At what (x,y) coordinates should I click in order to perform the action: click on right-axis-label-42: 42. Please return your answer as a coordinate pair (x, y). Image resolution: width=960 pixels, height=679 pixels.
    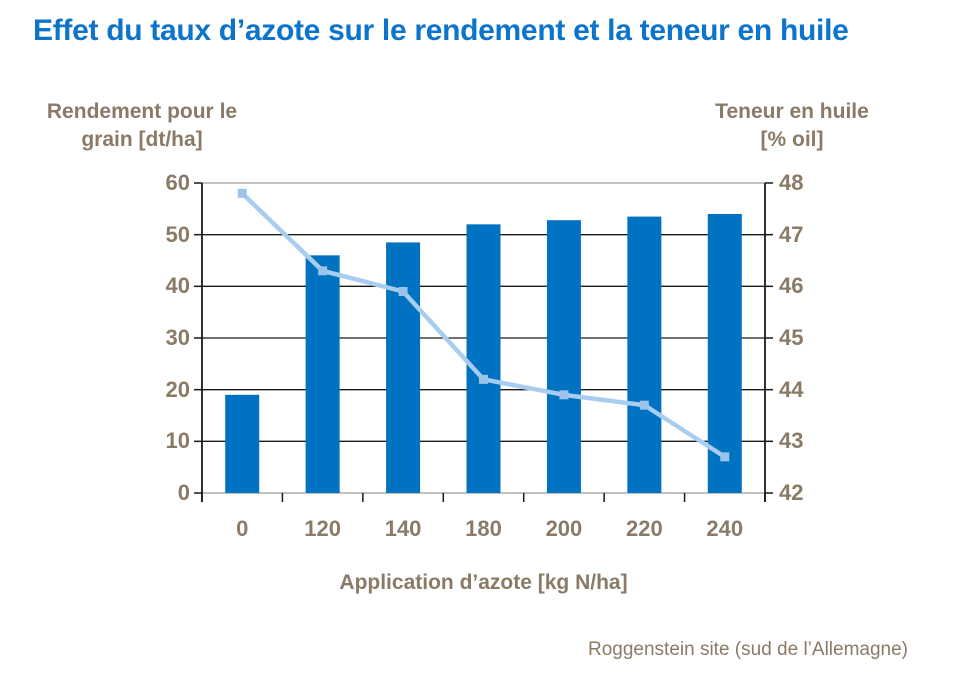
    Looking at the image, I should click on (791, 492).